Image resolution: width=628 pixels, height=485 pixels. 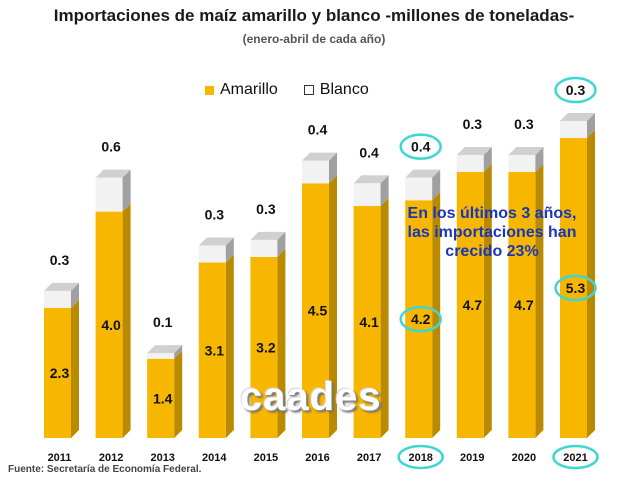 I want to click on bar-blanco-side-2012, so click(x=126, y=190).